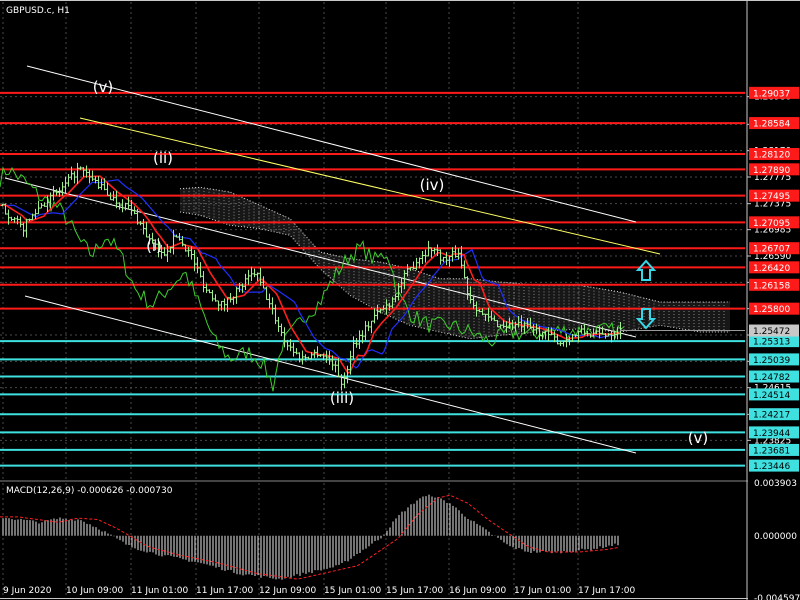 The height and width of the screenshot is (600, 800). Describe the element at coordinates (94, 591) in the screenshot. I see `x-tick-label: 10 Jun 09:00` at that location.